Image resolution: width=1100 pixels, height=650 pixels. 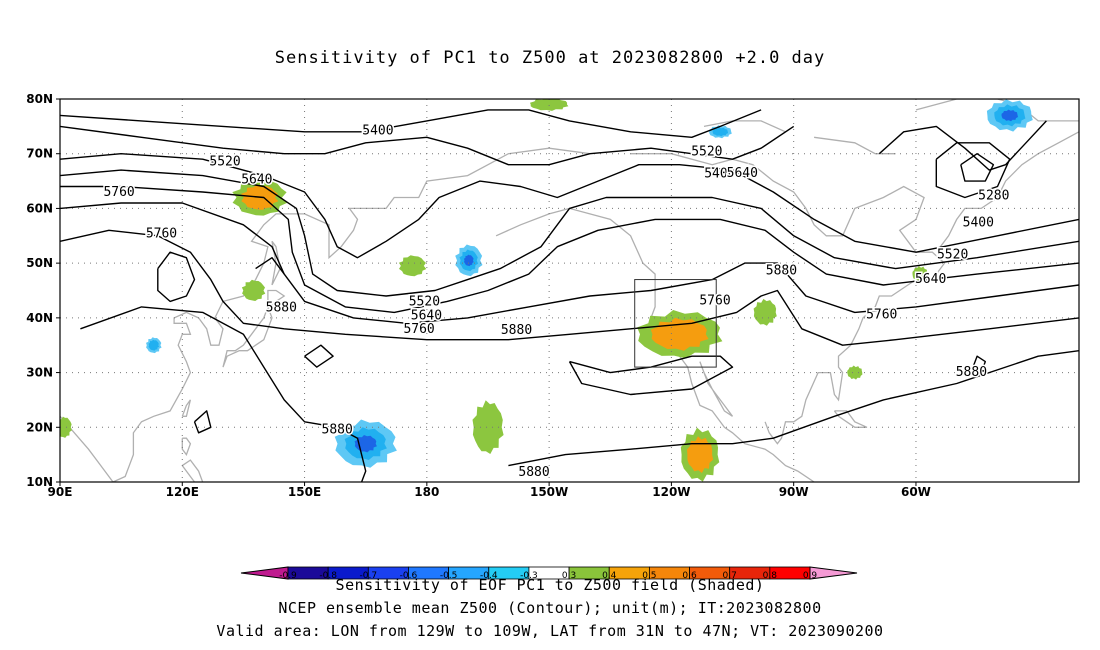 I want to click on lon-label: 120W, so click(x=671, y=492).